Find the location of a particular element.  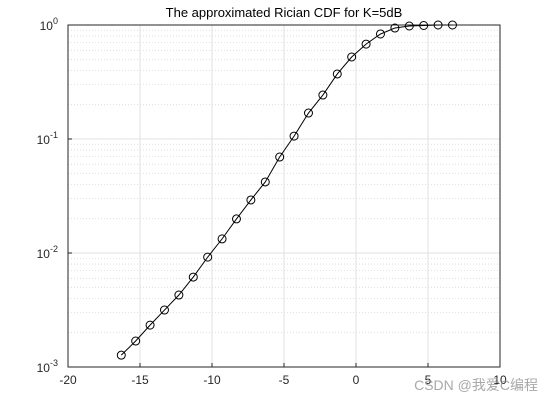

watermark: CSDN @我爱C编程 is located at coordinates (476, 385).